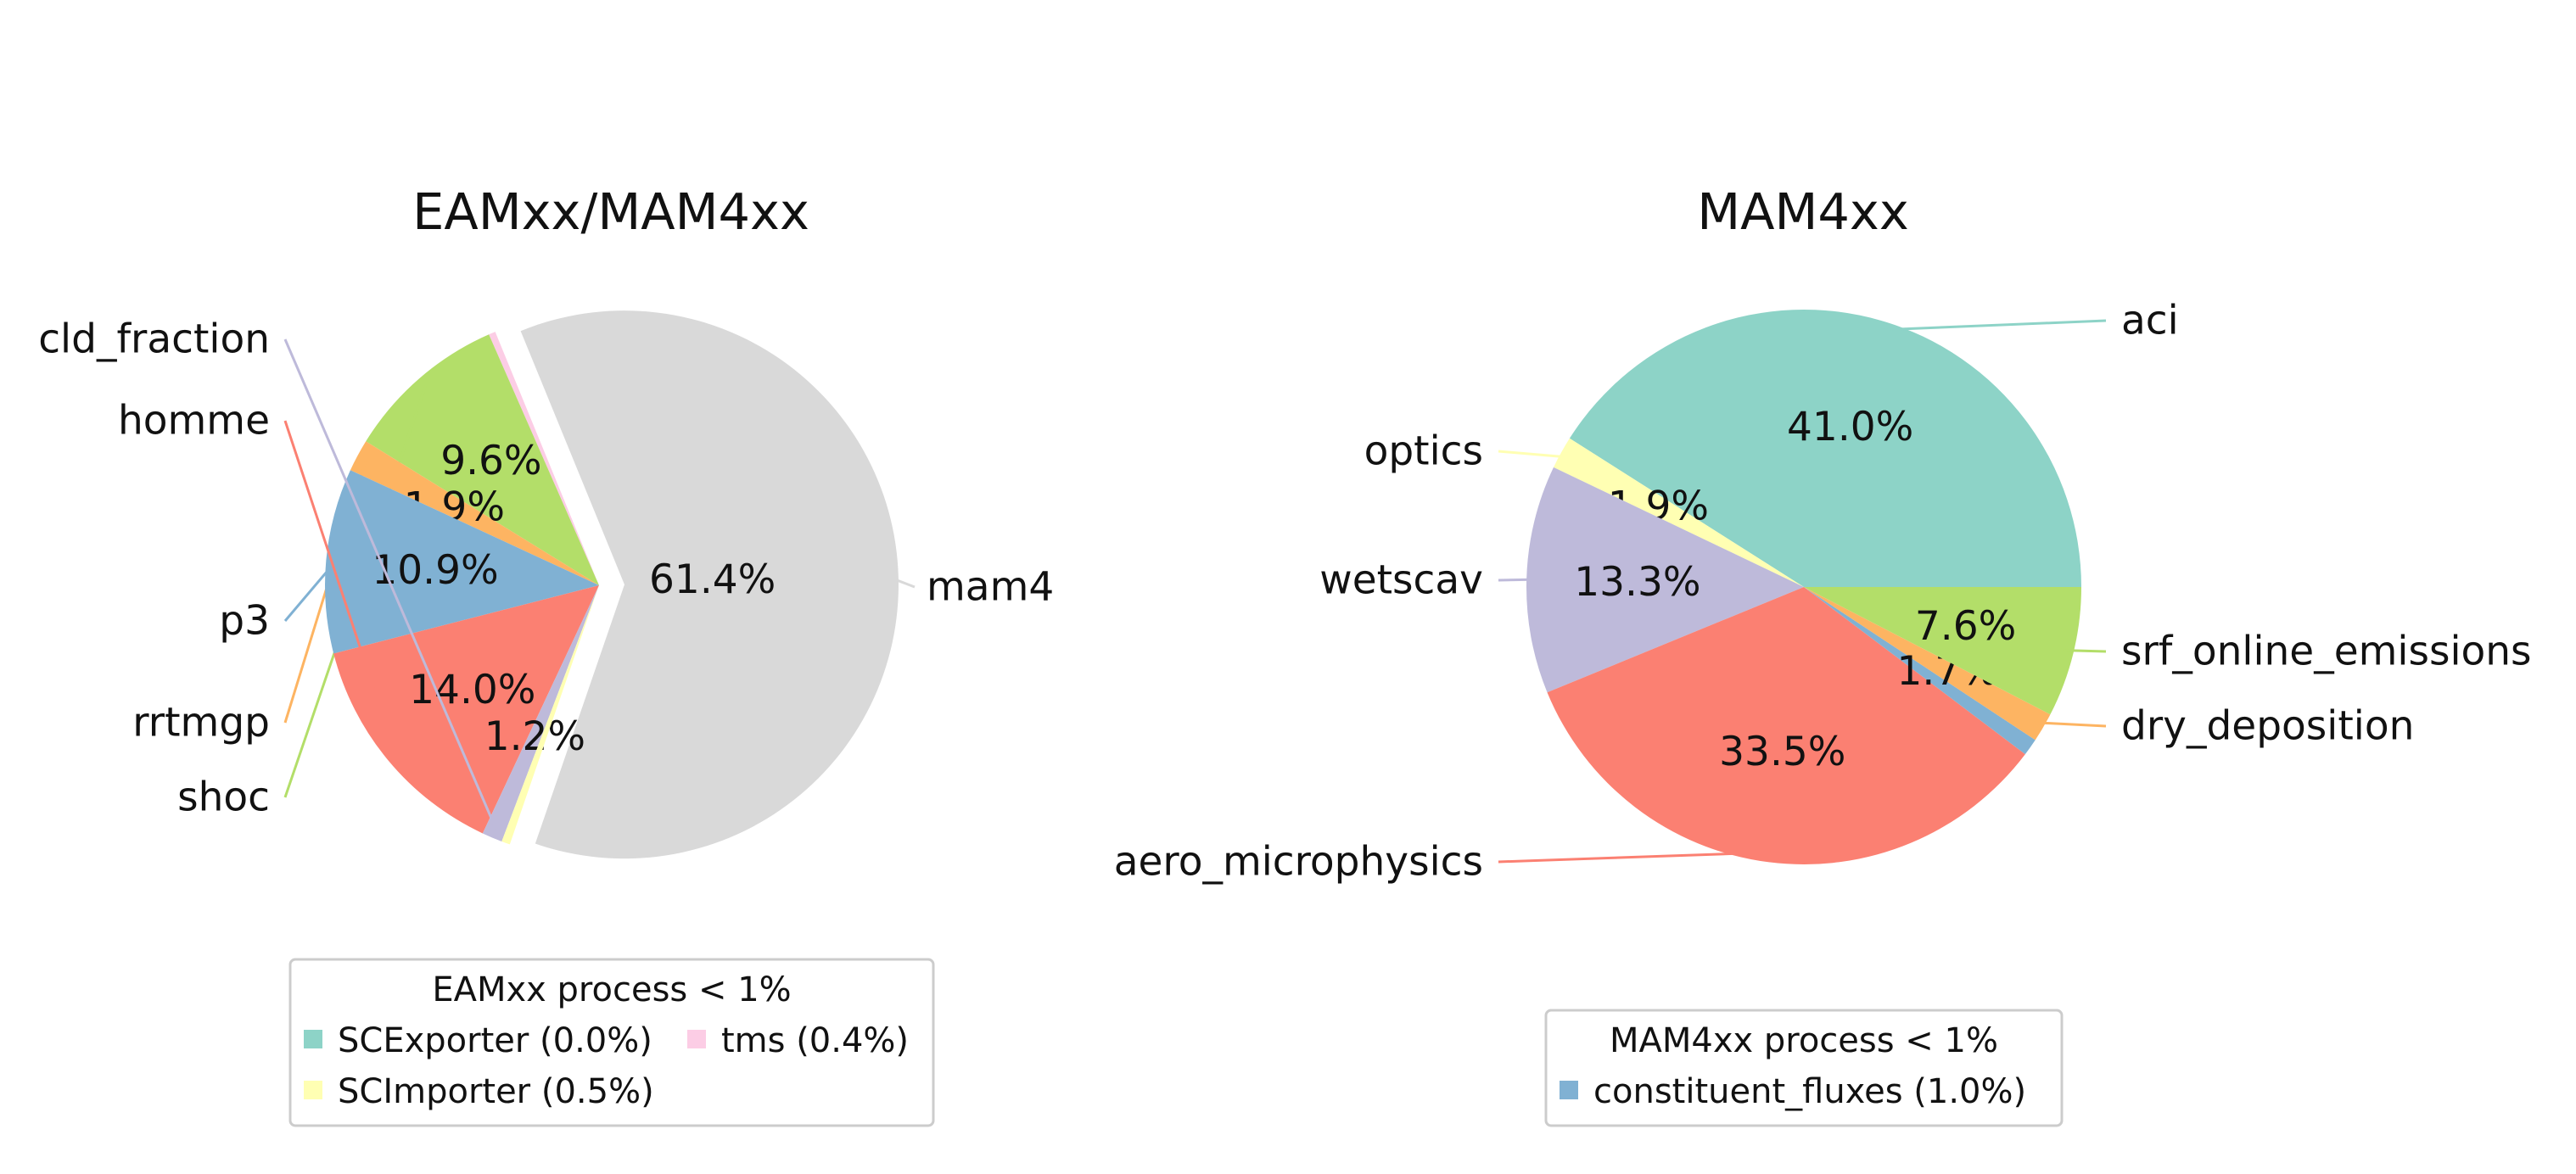  I want to click on pie-slice-constituent-fluxes, so click(1920, 671).